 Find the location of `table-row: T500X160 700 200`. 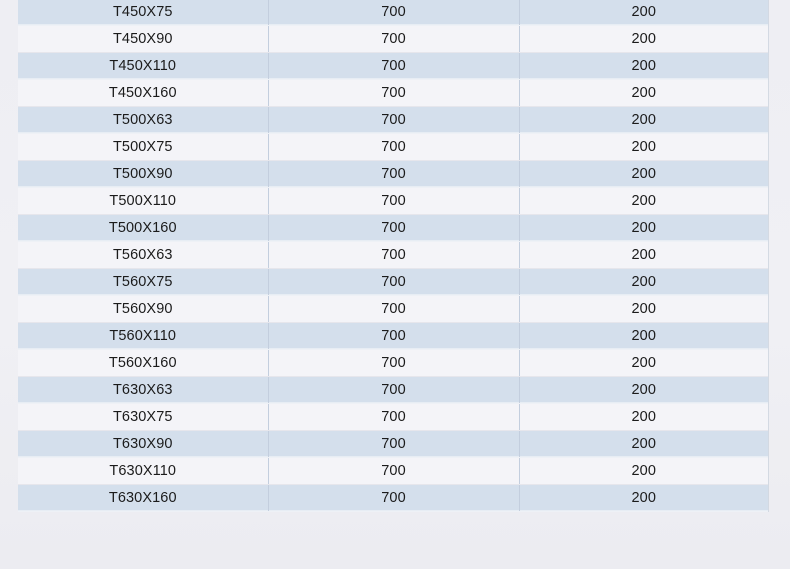

table-row: T500X160 700 200 is located at coordinates (393, 228).